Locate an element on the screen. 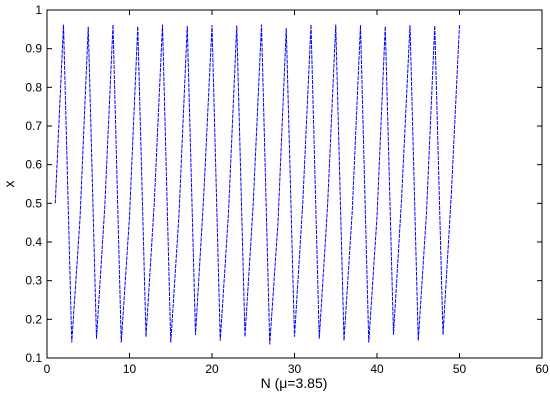 This screenshot has height=405, width=550. y-tick-label: 0.8 is located at coordinates (33, 87).